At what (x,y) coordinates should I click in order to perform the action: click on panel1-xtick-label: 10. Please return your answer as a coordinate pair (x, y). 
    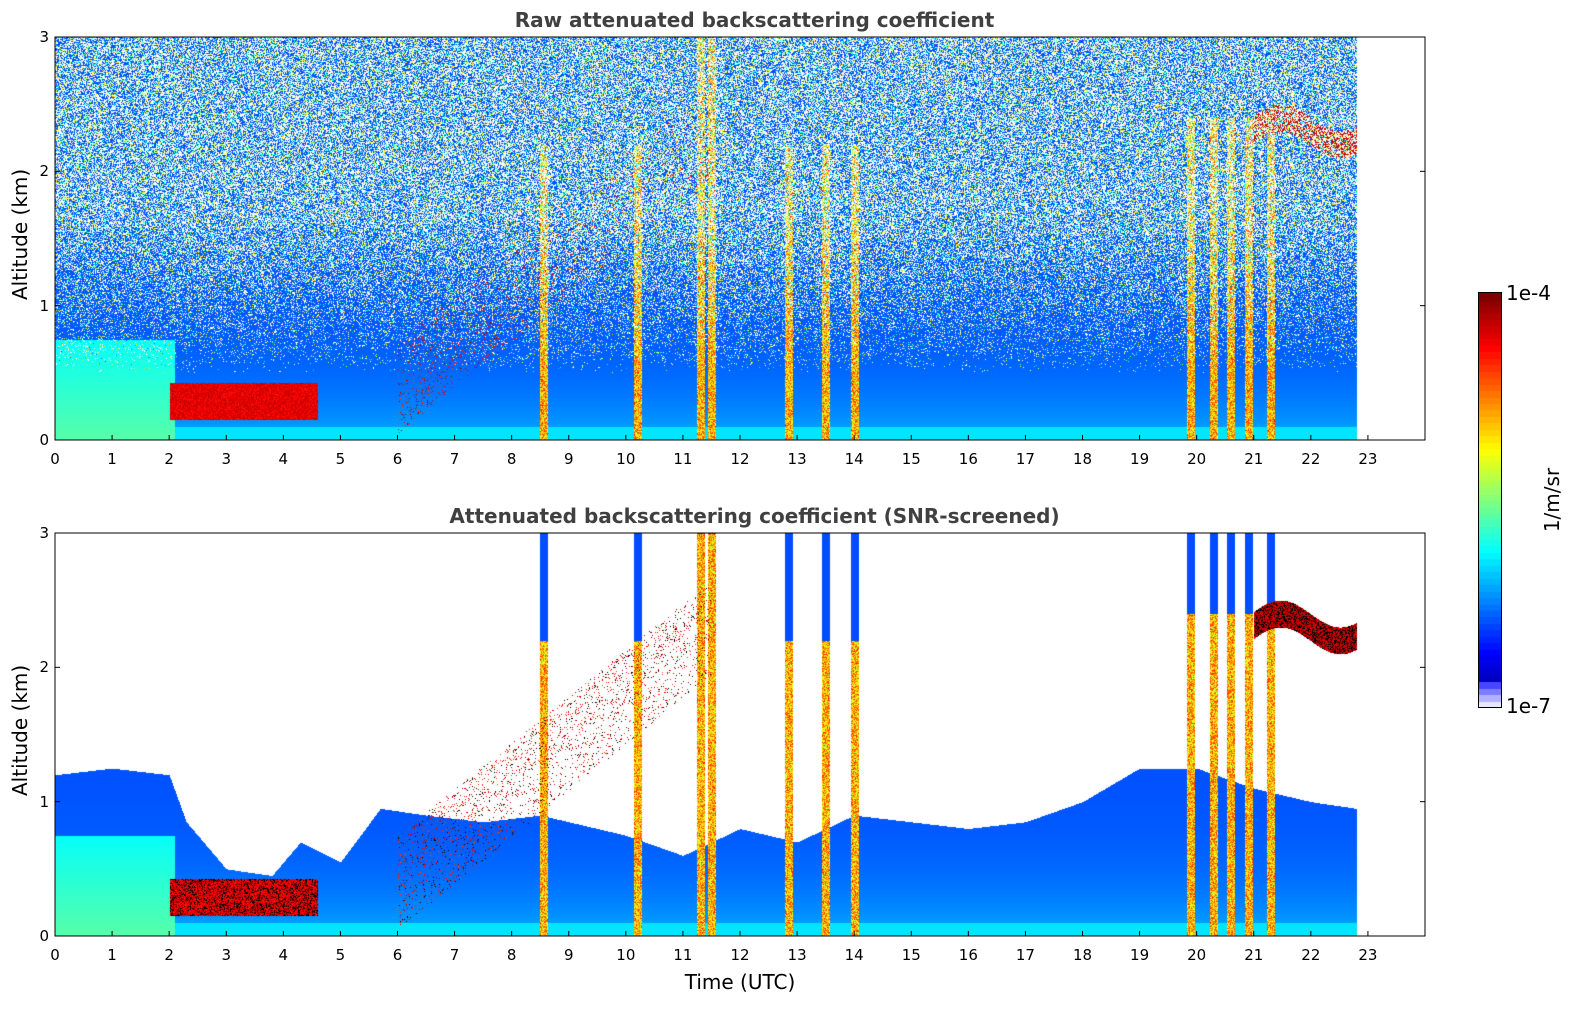
    Looking at the image, I should click on (626, 459).